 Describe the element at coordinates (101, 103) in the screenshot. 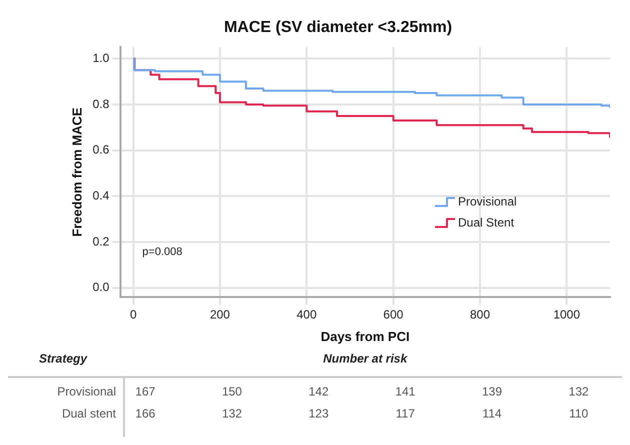

I see `y-tick-label: 0.8` at that location.